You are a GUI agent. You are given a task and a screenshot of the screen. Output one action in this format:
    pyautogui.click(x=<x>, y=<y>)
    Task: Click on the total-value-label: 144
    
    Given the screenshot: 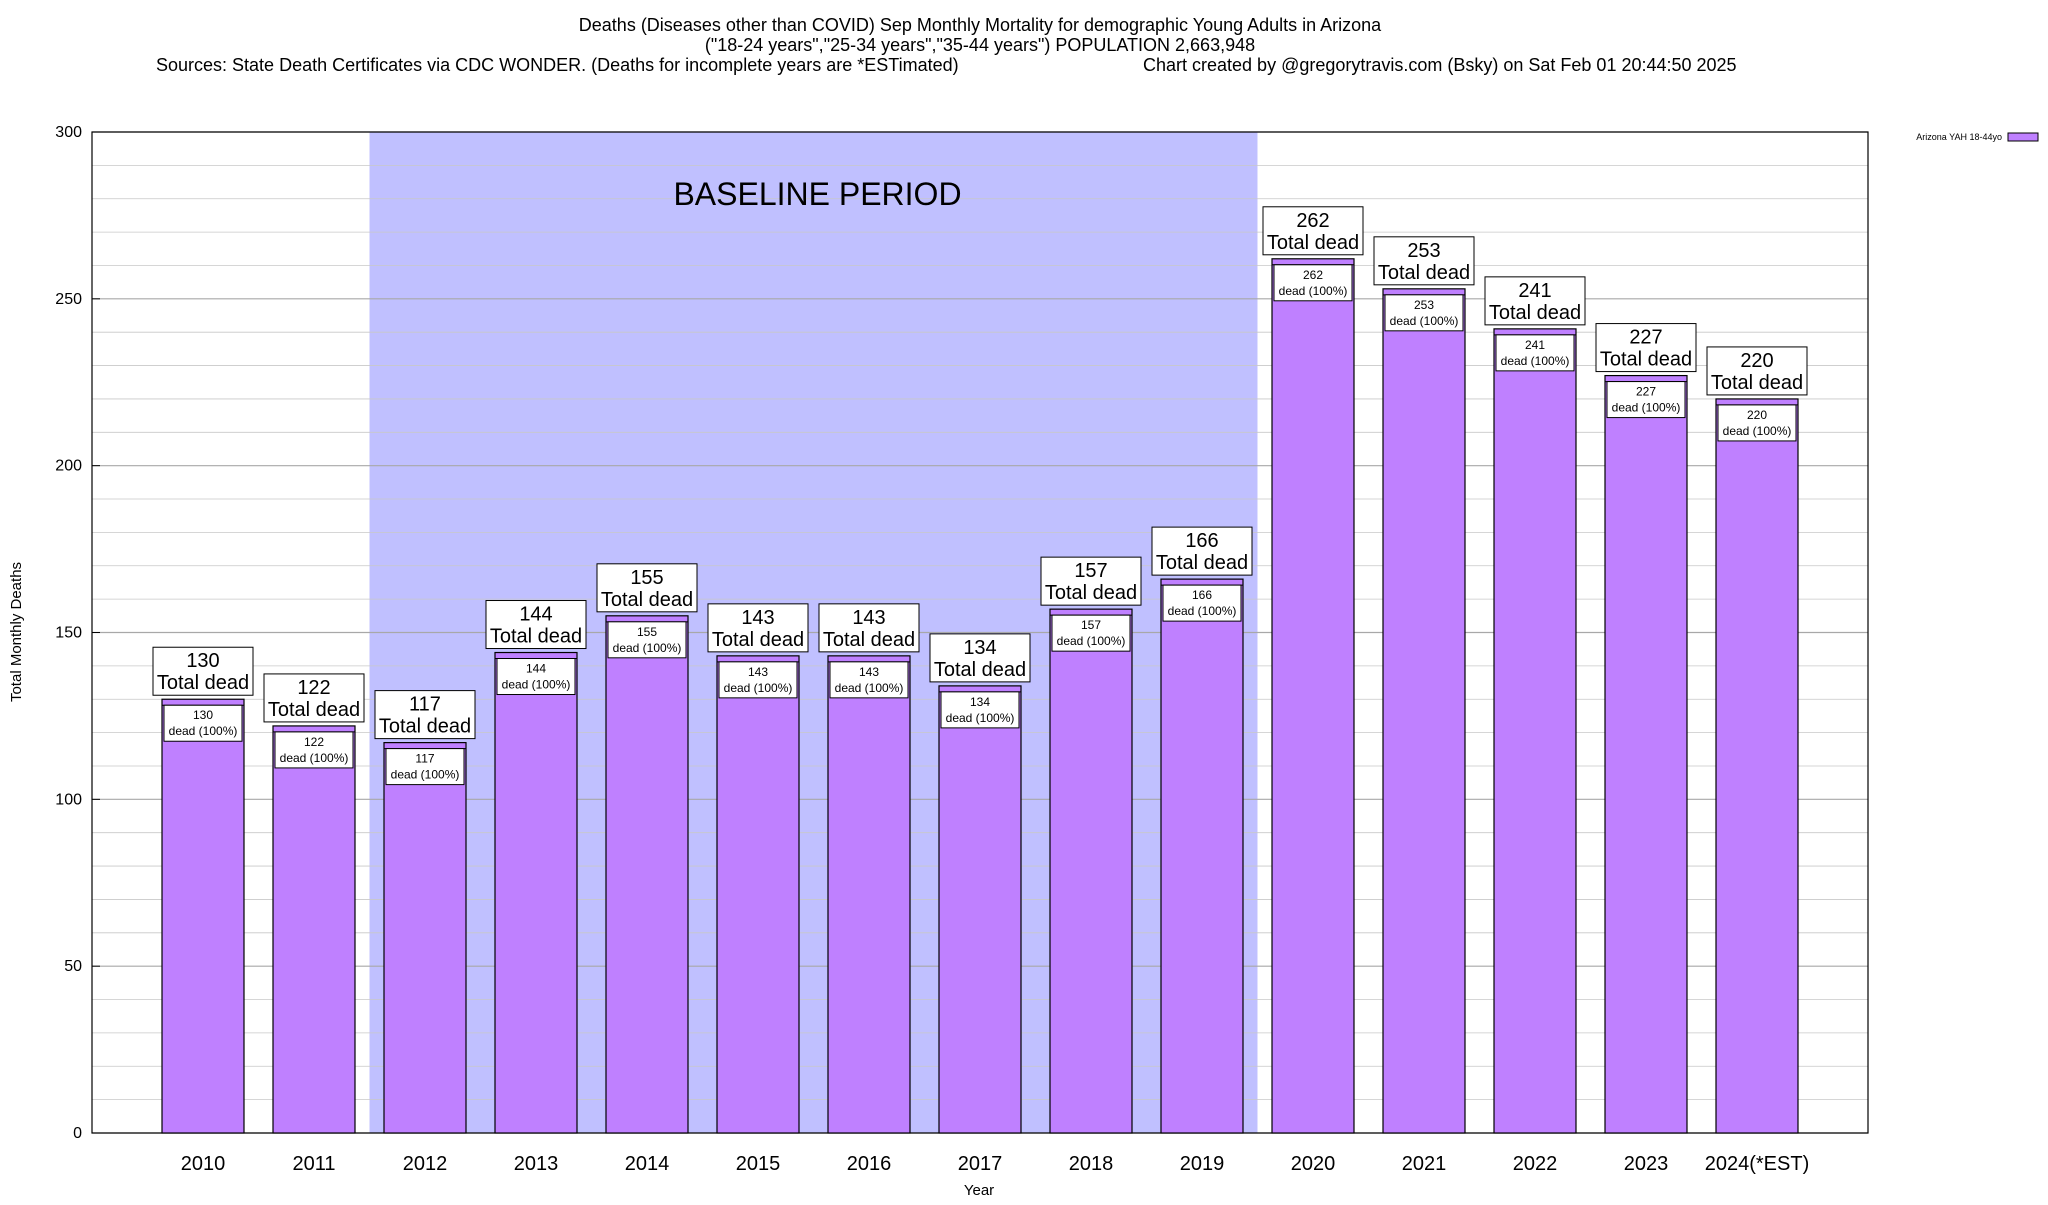 What is the action you would take?
    pyautogui.click(x=535, y=615)
    